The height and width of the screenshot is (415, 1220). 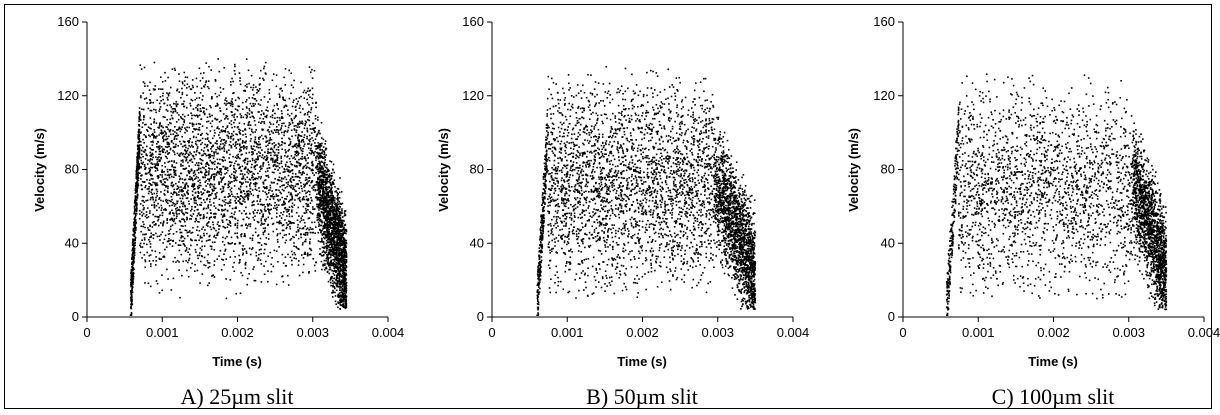 What do you see at coordinates (39, 170) in the screenshot?
I see `ylabel-a: Velocity (m/s)` at bounding box center [39, 170].